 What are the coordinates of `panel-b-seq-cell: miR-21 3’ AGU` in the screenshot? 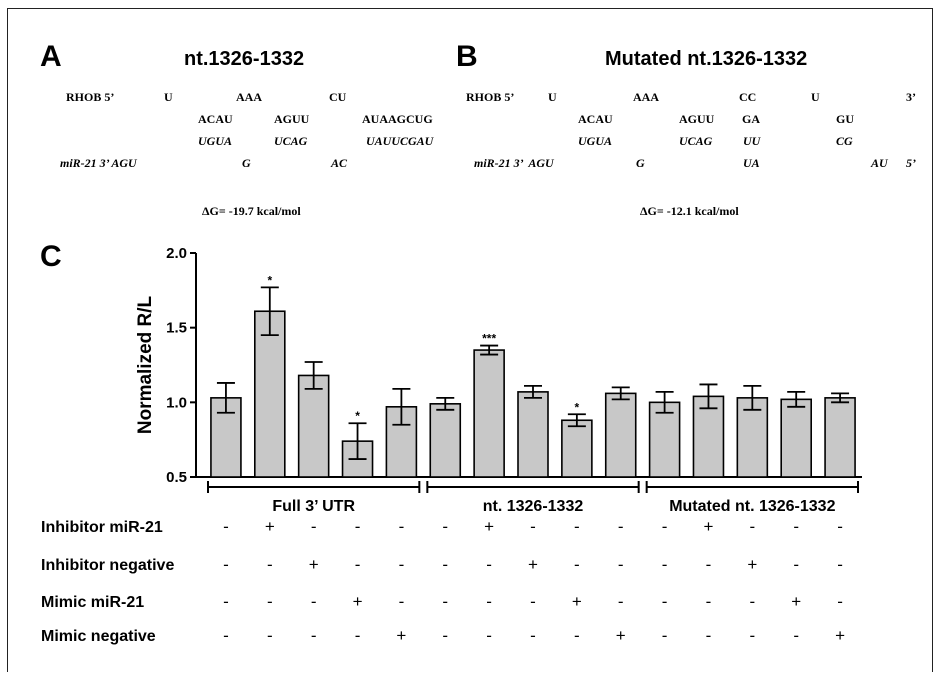 It's located at (514, 163).